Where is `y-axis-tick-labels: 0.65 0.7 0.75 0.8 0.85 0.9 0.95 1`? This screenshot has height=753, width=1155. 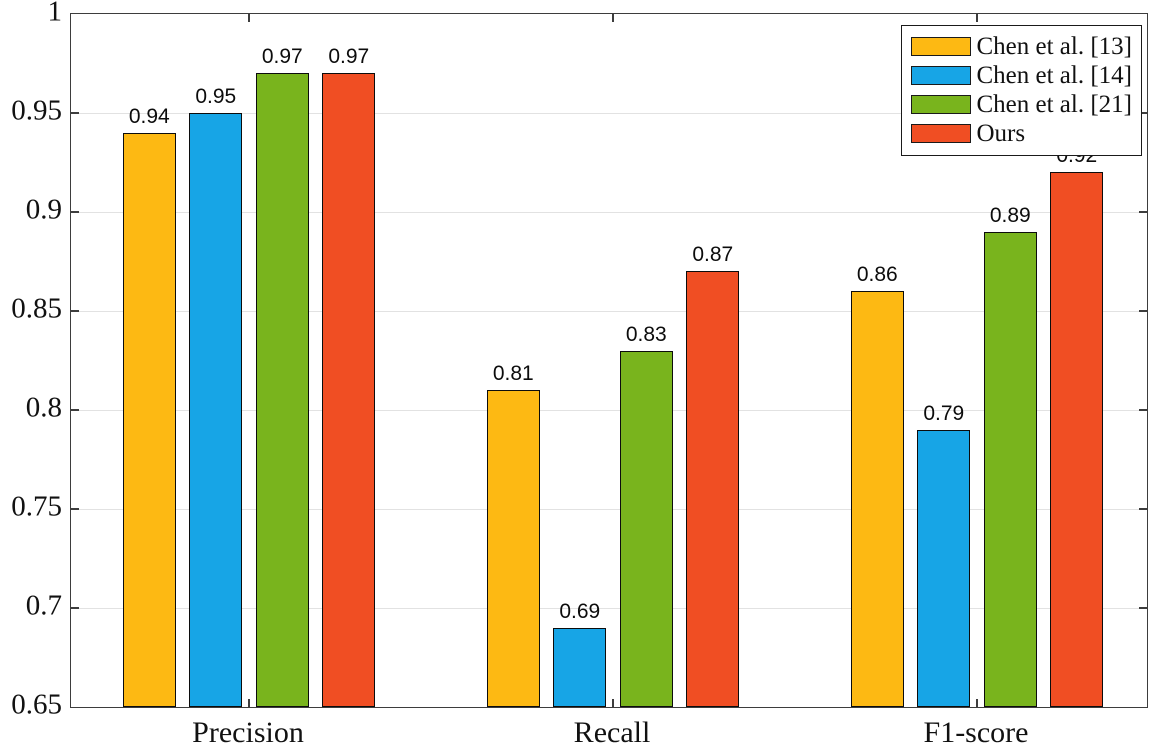 y-axis-tick-labels: 0.65 0.7 0.75 0.8 0.85 0.9 0.95 1 is located at coordinates (31, 359).